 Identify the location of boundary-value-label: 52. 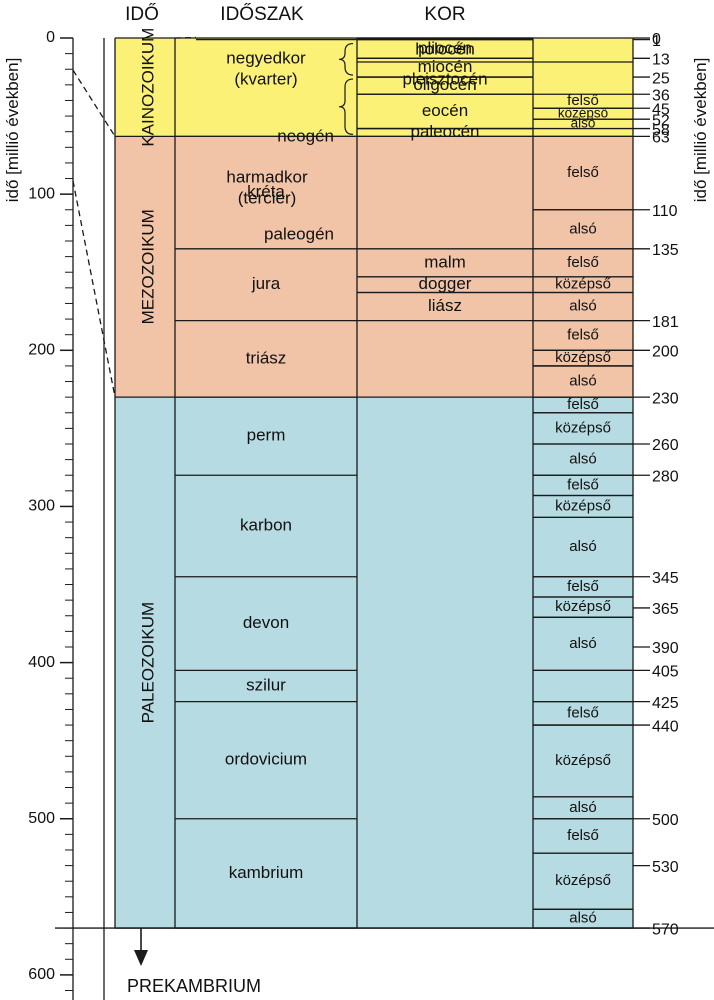
(661, 120).